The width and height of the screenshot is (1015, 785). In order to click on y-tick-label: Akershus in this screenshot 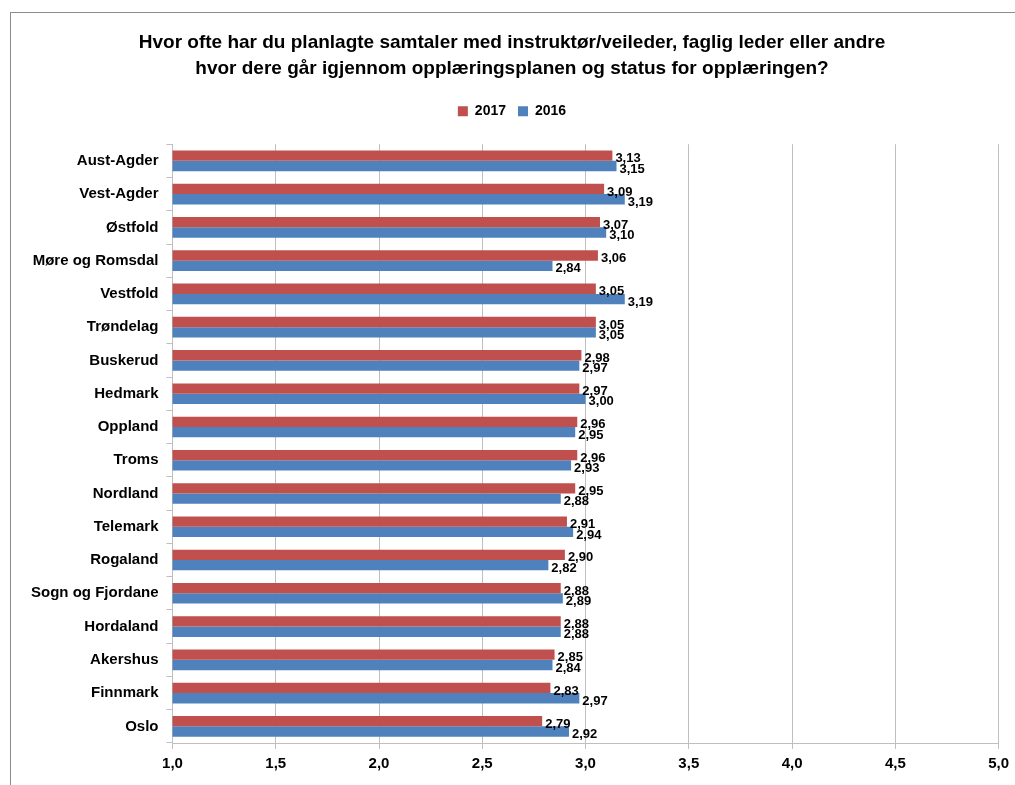, I will do `click(124, 658)`.